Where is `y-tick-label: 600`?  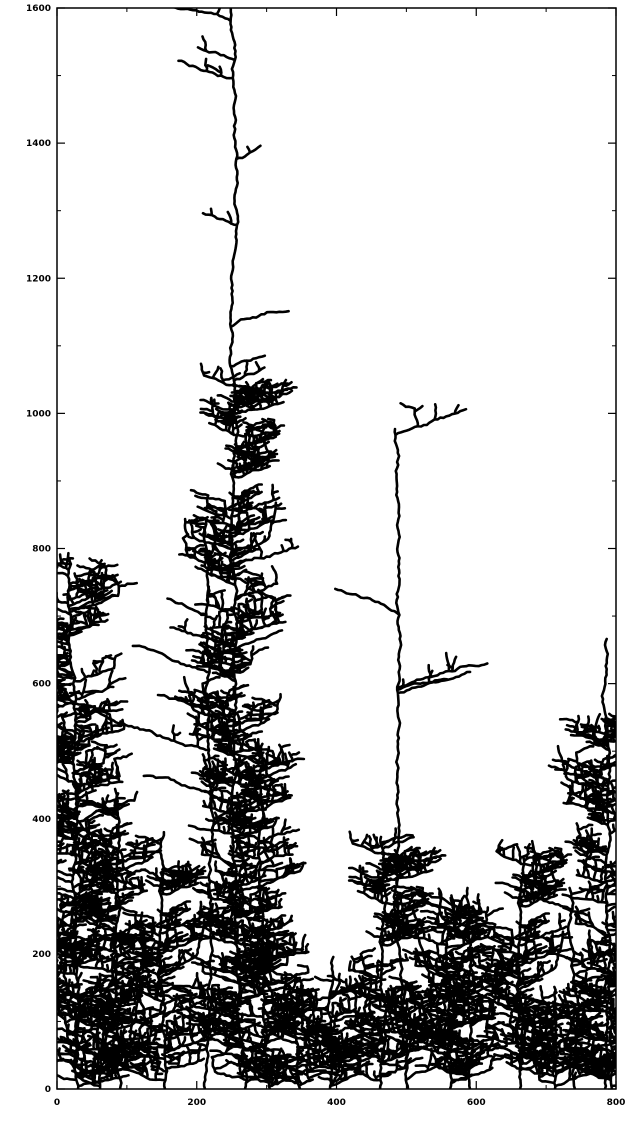
y-tick-label: 600 is located at coordinates (41, 685).